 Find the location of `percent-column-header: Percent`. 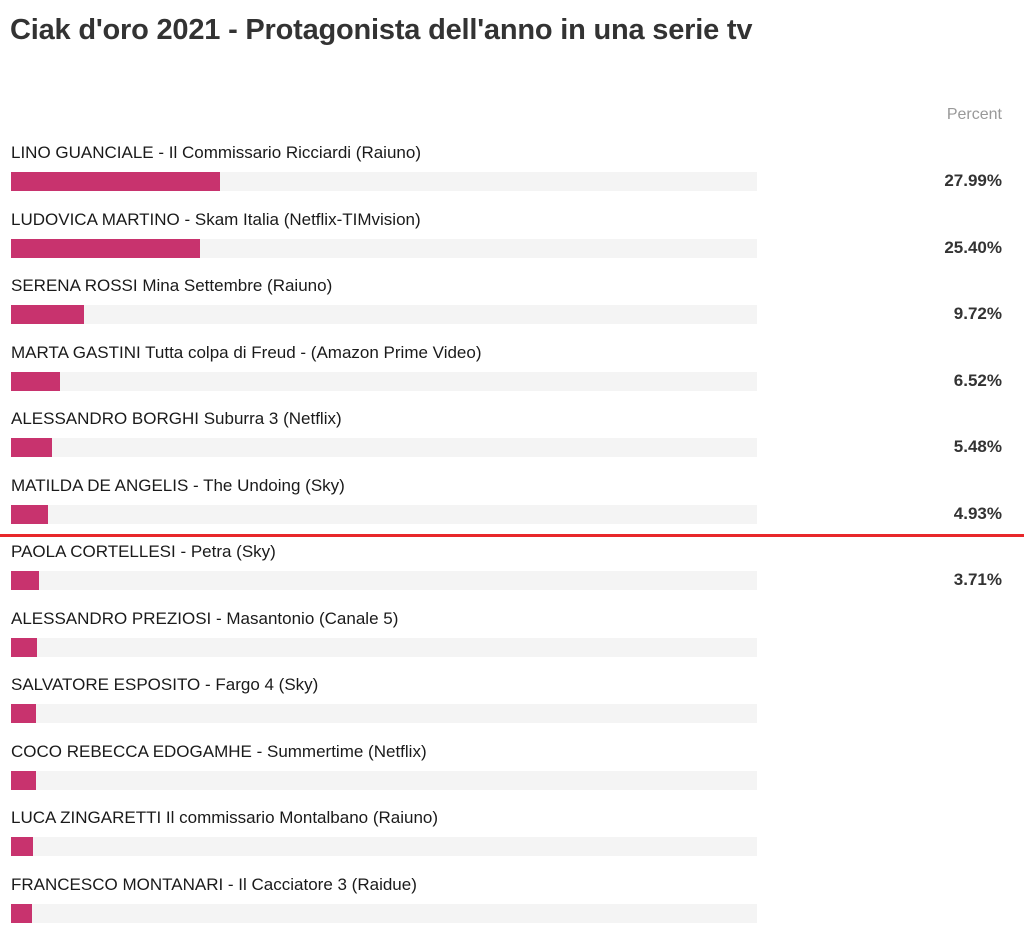

percent-column-header: Percent is located at coordinates (974, 114).